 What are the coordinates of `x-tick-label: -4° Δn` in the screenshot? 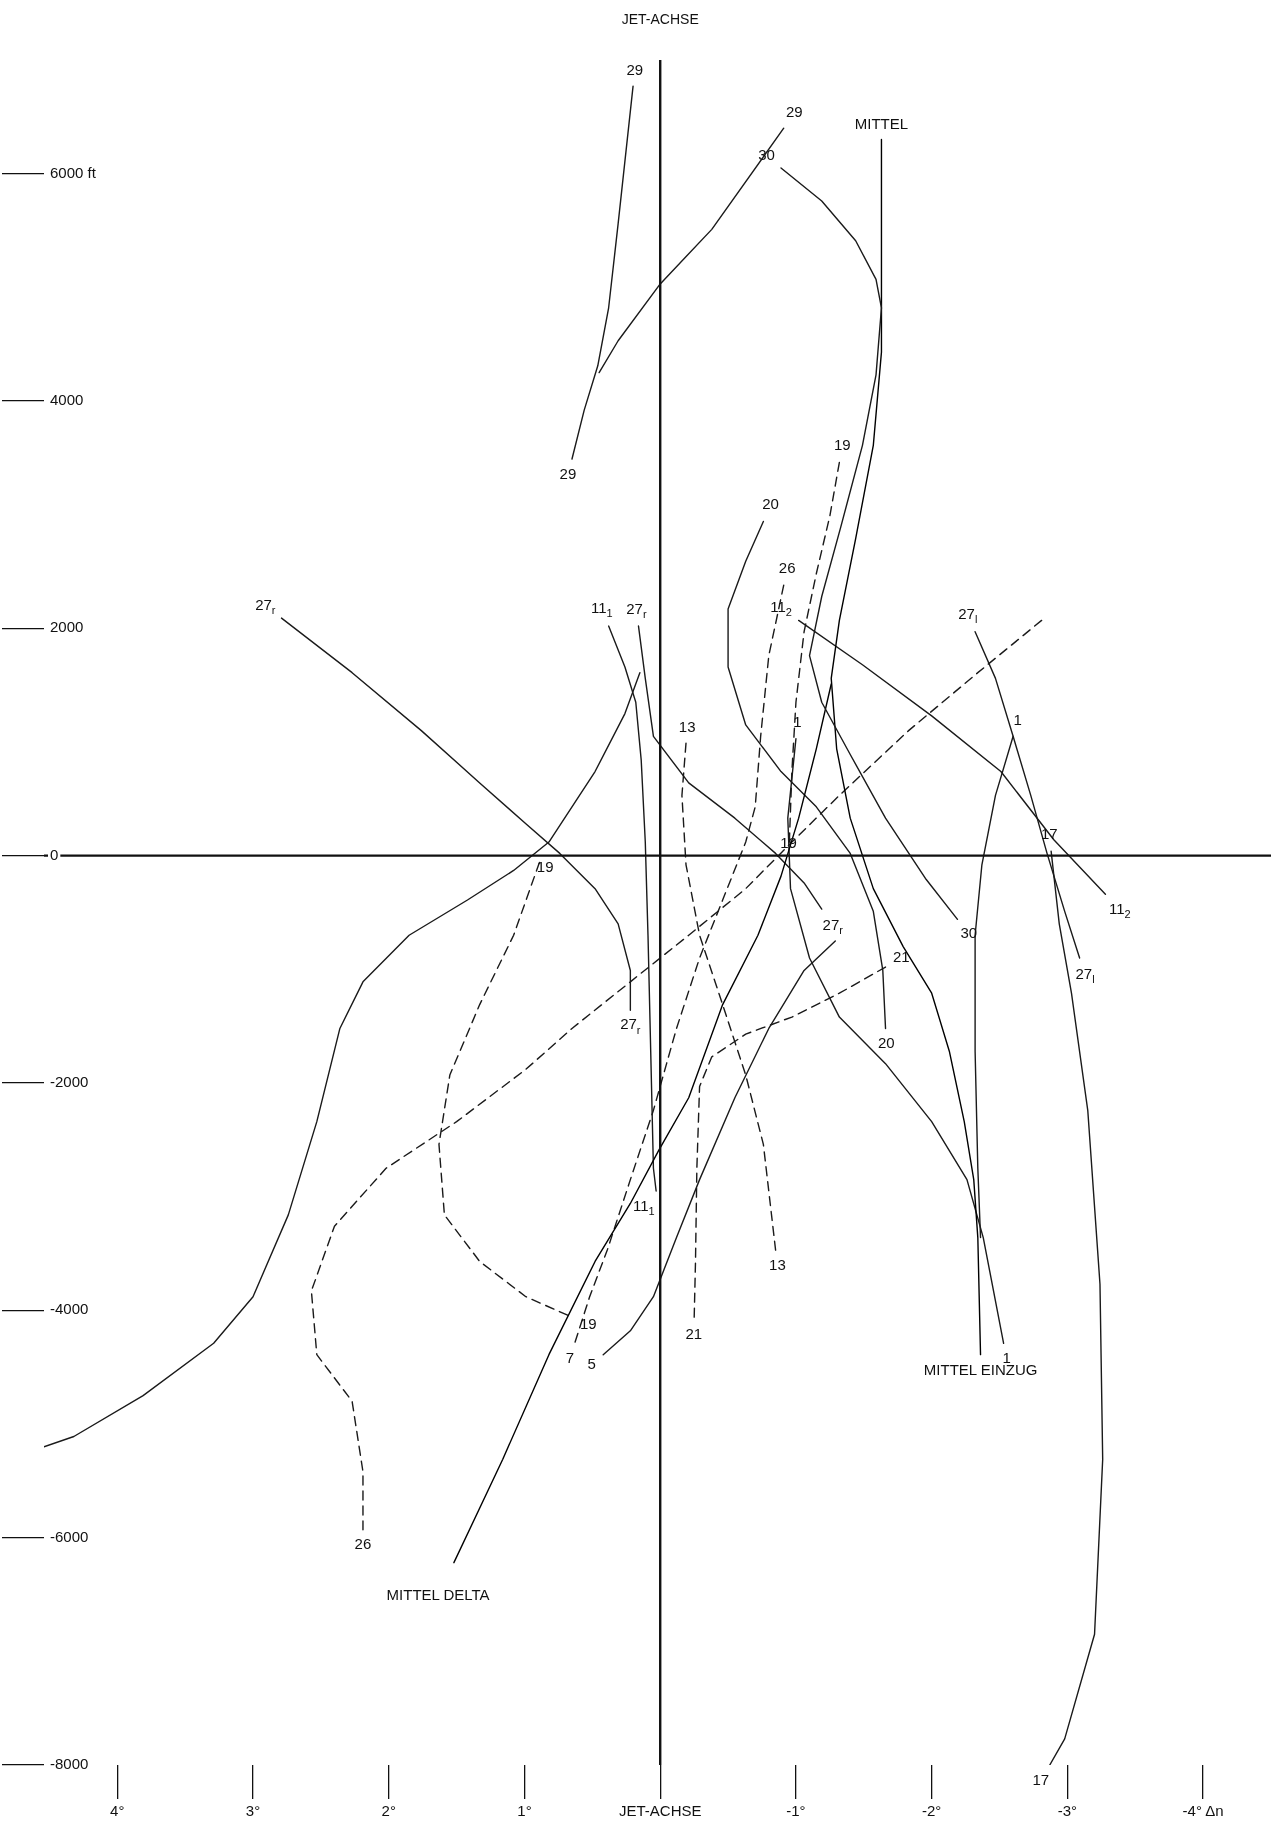 It's located at (1203, 1811).